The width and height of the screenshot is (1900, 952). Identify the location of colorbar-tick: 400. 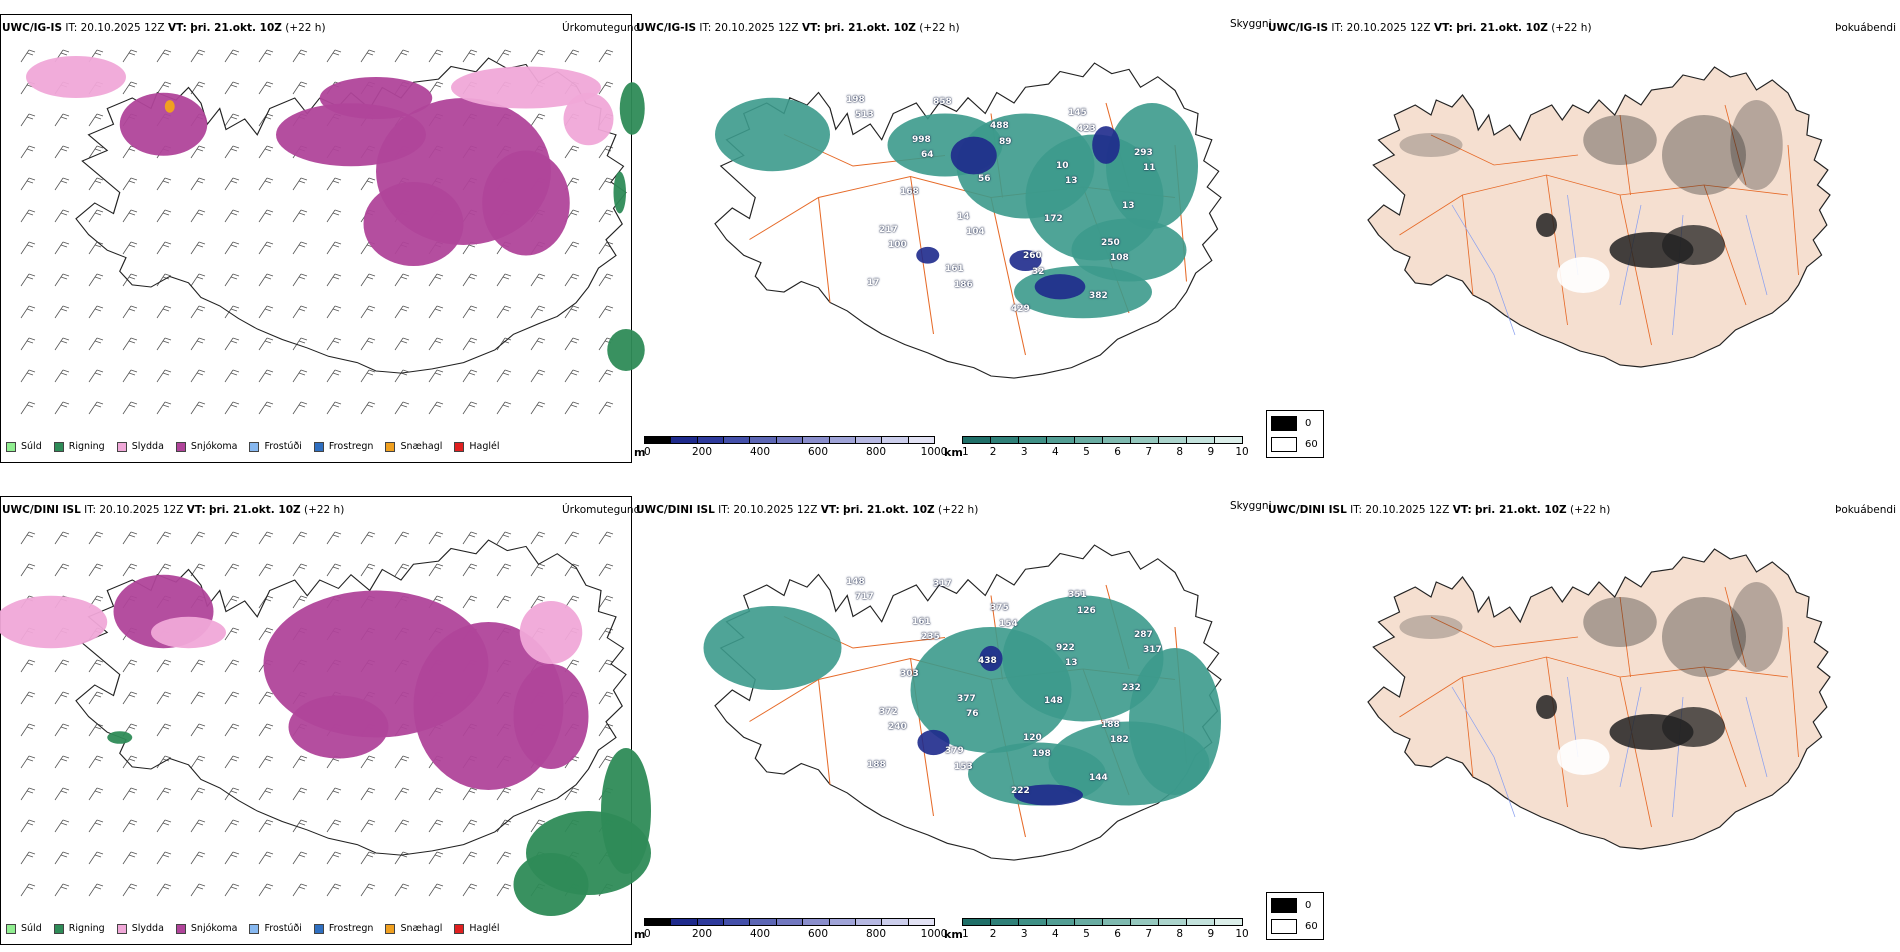
(760, 452).